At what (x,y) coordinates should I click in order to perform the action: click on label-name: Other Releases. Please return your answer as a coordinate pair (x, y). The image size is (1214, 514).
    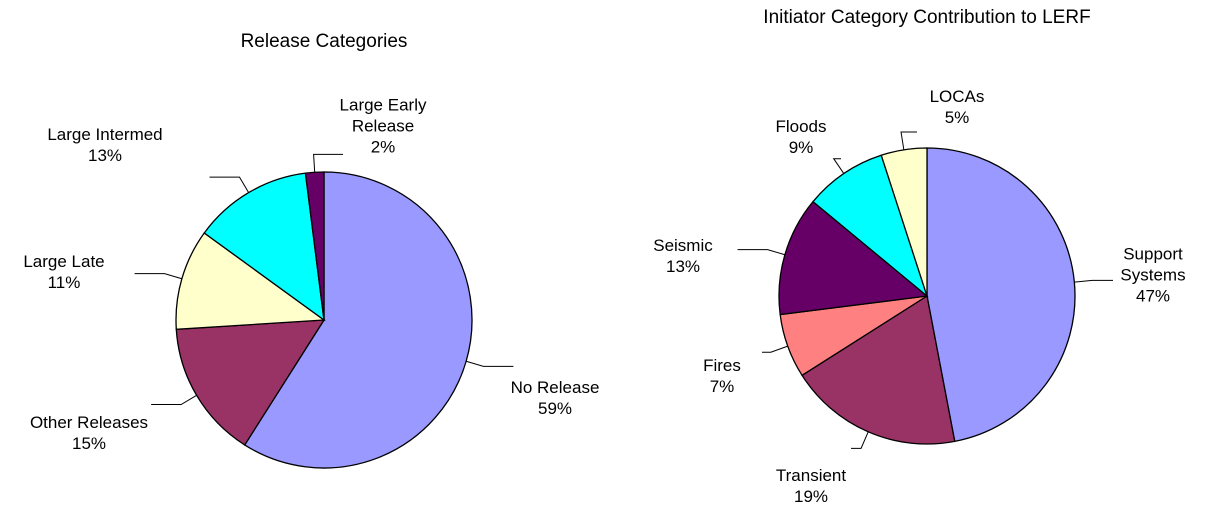
    Looking at the image, I should click on (89, 422).